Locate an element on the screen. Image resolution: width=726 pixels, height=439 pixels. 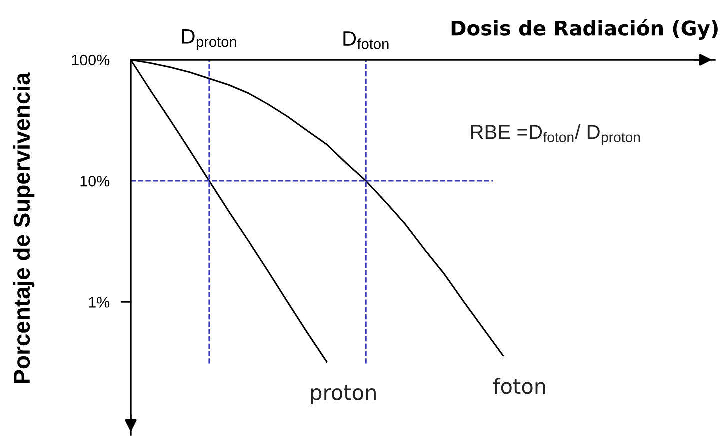
series-label: foton is located at coordinates (519, 386).